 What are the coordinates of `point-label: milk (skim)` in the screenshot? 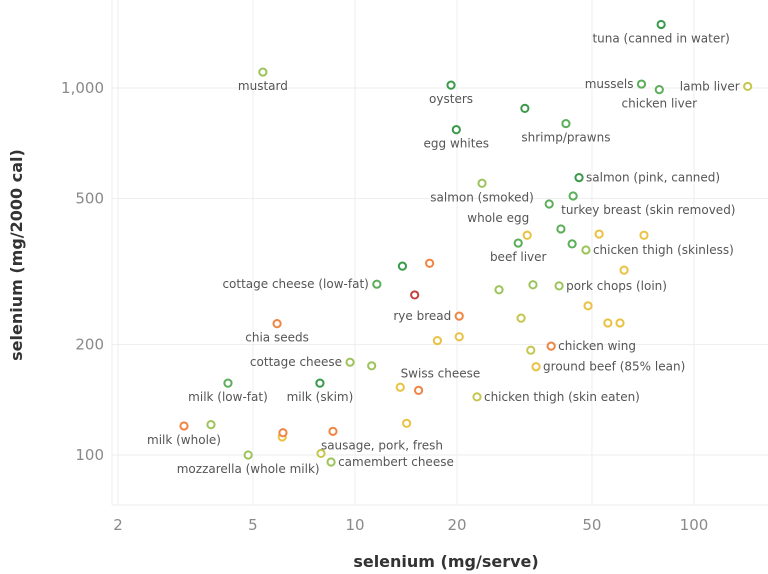 It's located at (320, 397).